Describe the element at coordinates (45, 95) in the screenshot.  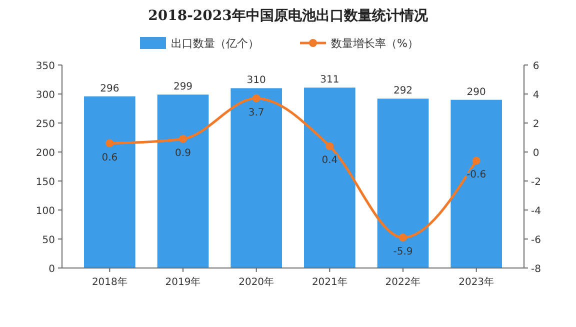
I see `y-tick-label: 300` at that location.